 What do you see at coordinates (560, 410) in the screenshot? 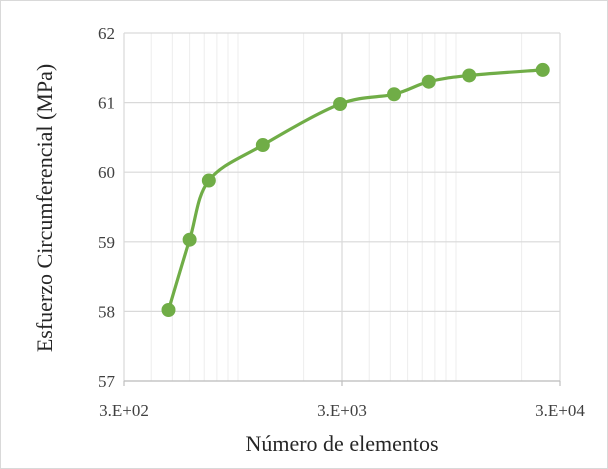
I see `x-tick-label: 3.E+04` at bounding box center [560, 410].